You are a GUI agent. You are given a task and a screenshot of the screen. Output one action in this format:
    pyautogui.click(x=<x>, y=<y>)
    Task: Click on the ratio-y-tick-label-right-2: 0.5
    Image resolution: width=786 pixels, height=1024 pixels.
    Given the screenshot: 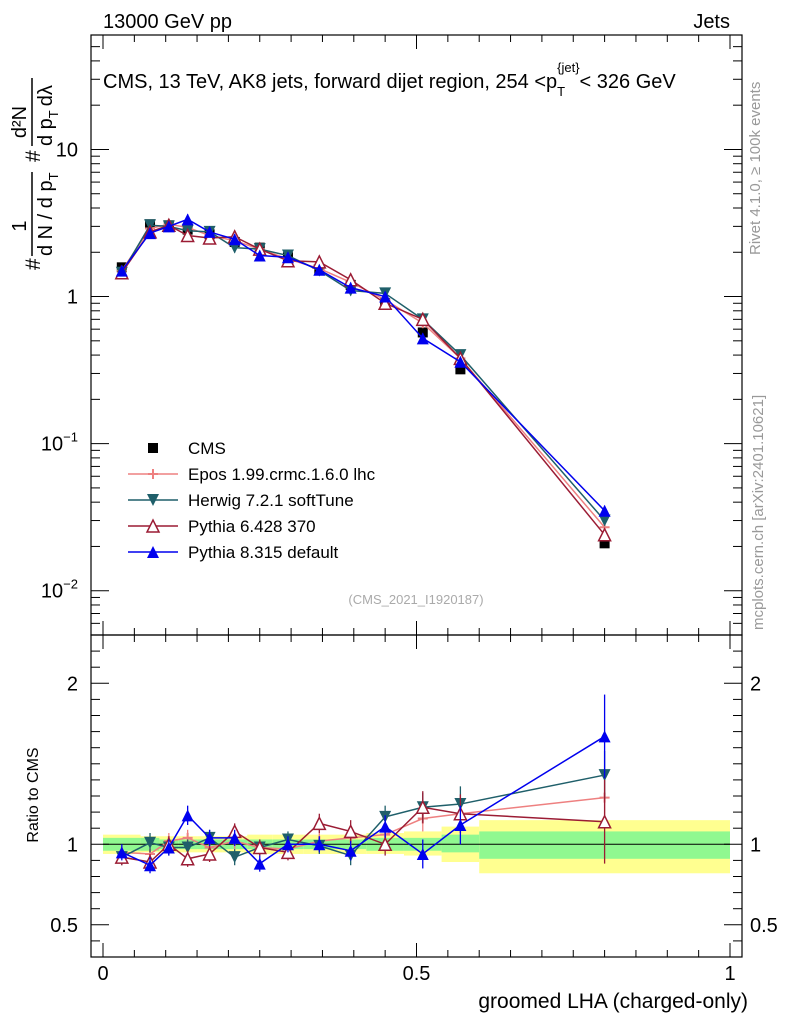 What is the action you would take?
    pyautogui.click(x=764, y=926)
    